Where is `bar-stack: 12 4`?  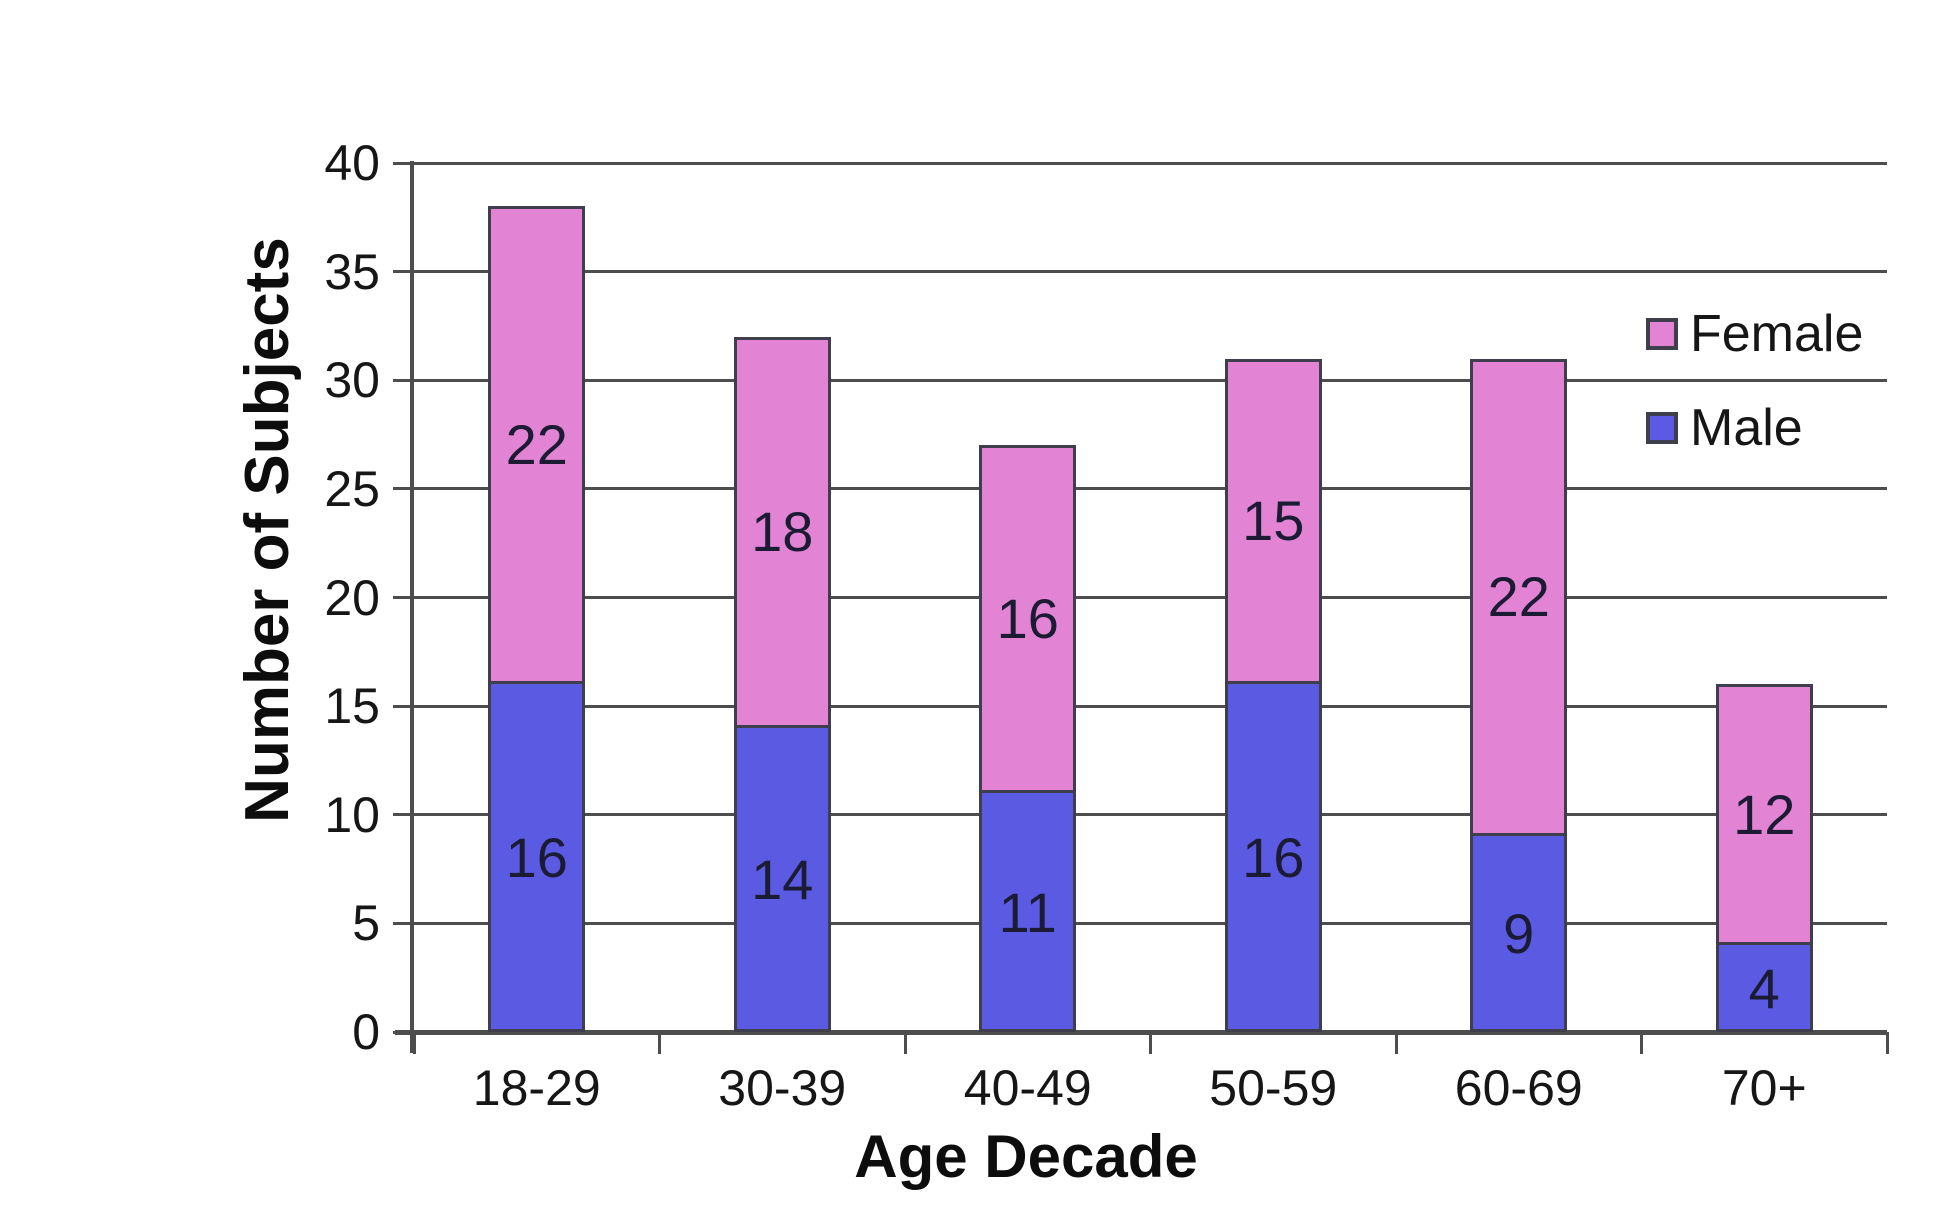 bar-stack: 12 4 is located at coordinates (1764, 858).